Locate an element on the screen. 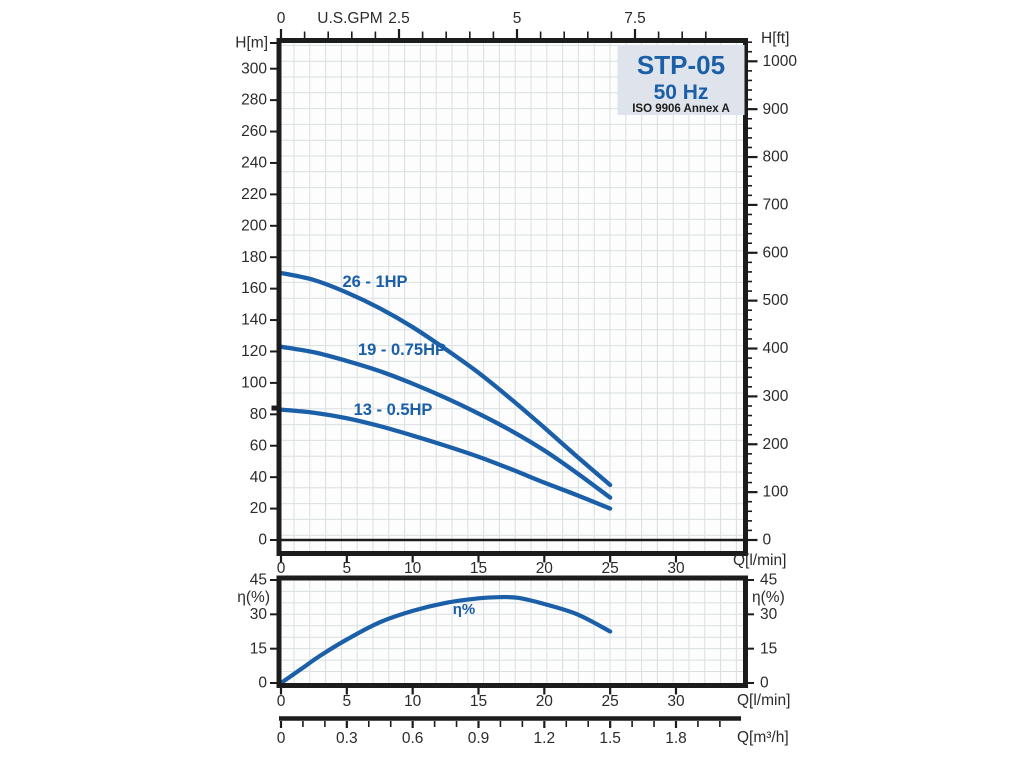  head-m-axis-label: H[m] is located at coordinates (251, 43).